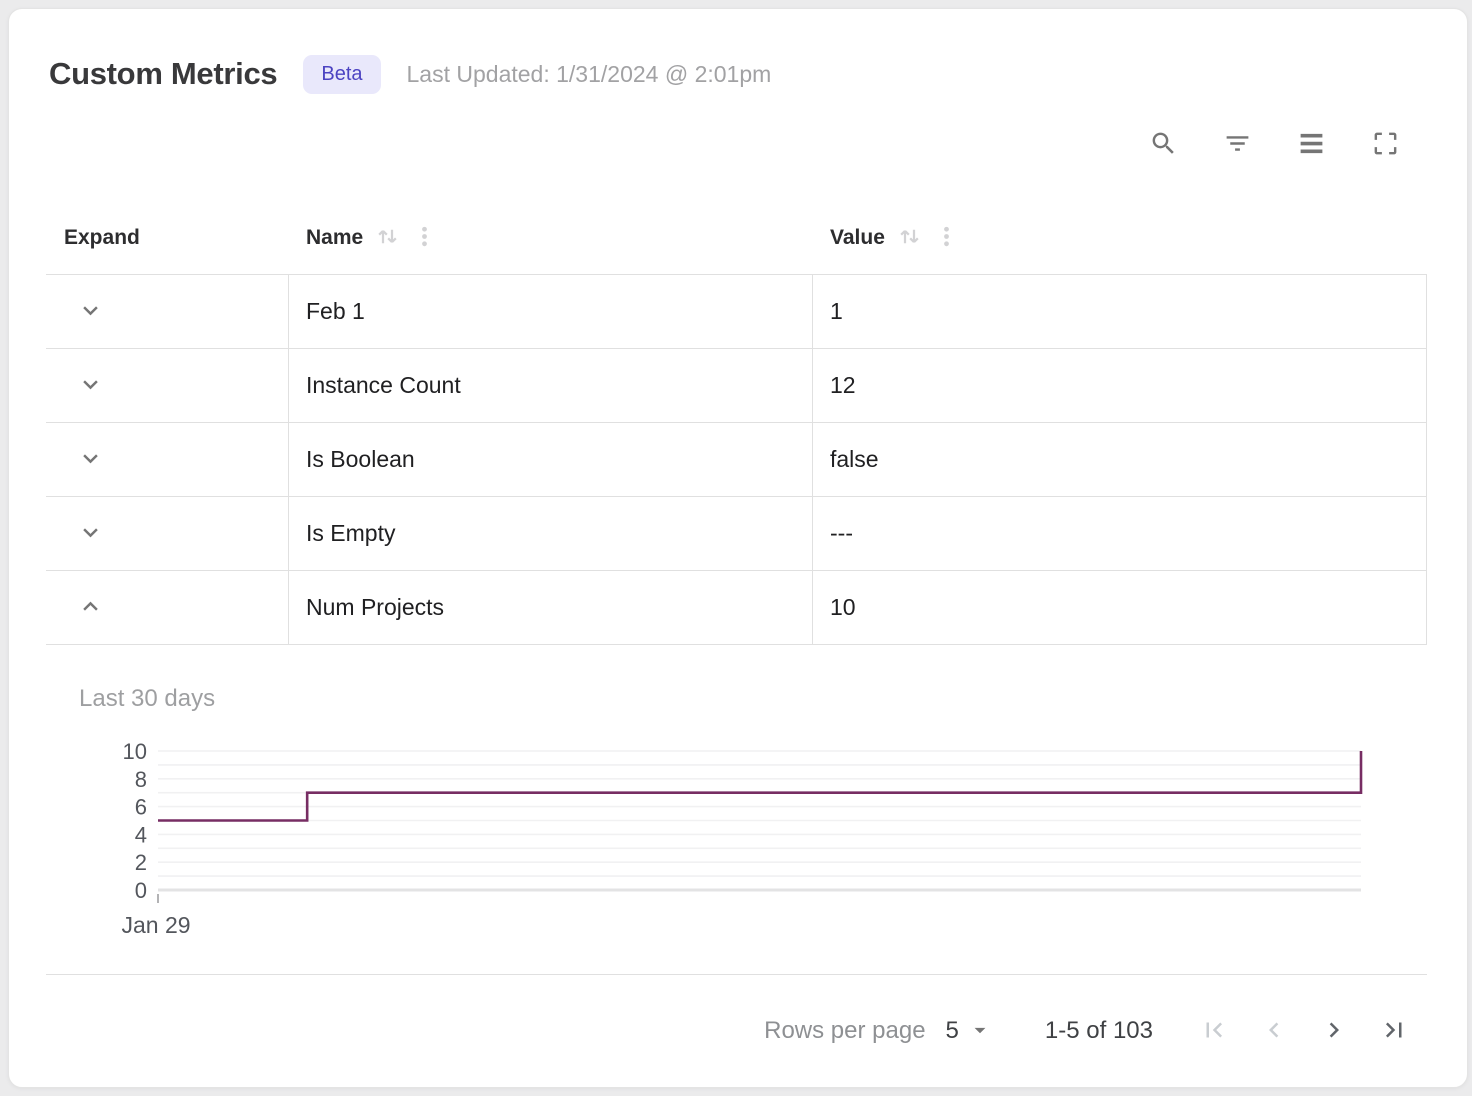  I want to click on table-row: Instance Count 12, so click(736, 386).